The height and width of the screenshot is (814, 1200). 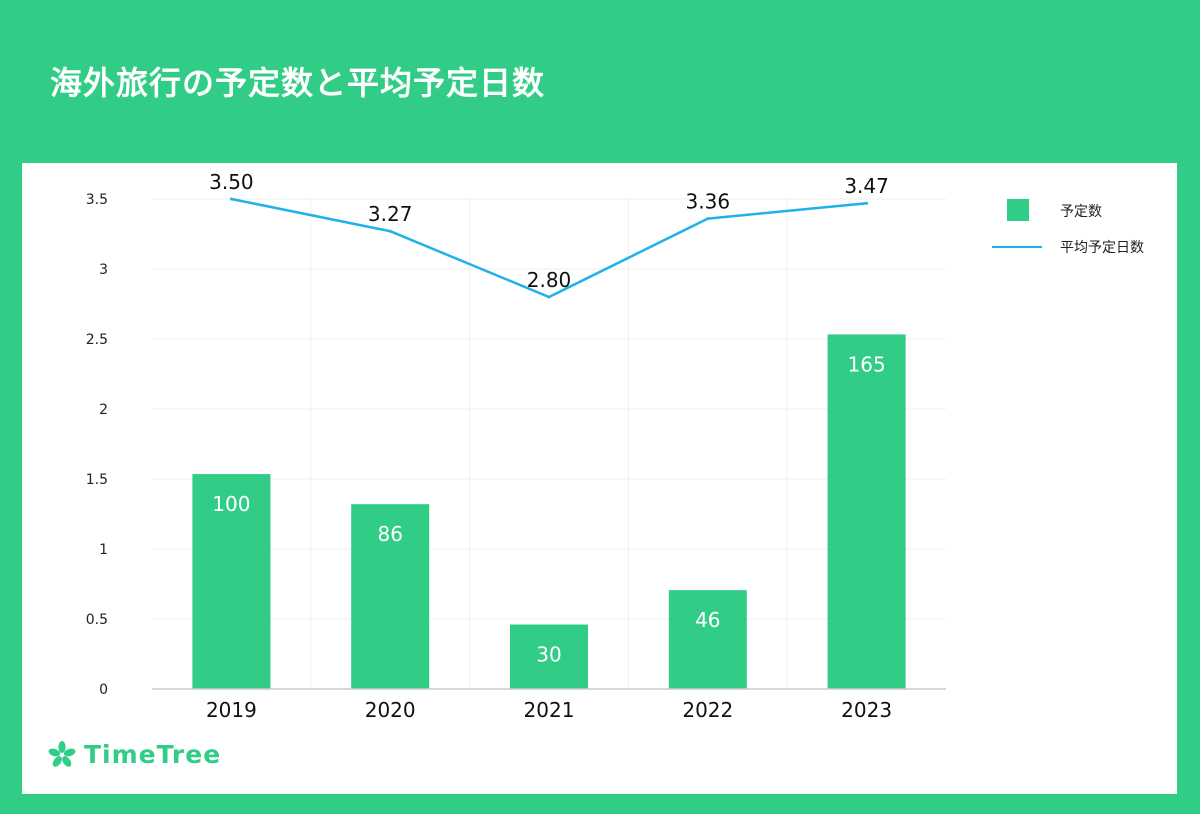 I want to click on y-axis: 0 0.5 1 1.5 2 2.5 3 3.5, so click(x=97, y=445).